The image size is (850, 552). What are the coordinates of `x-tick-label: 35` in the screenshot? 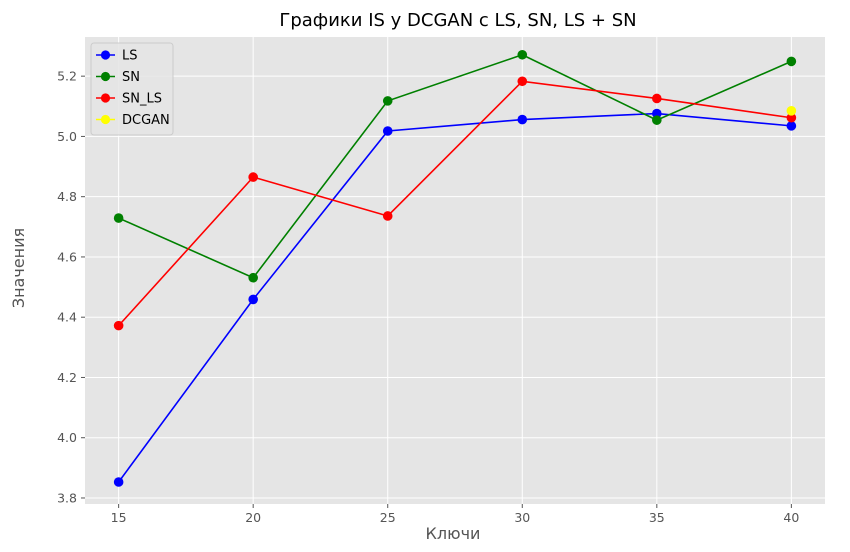 It's located at (657, 517).